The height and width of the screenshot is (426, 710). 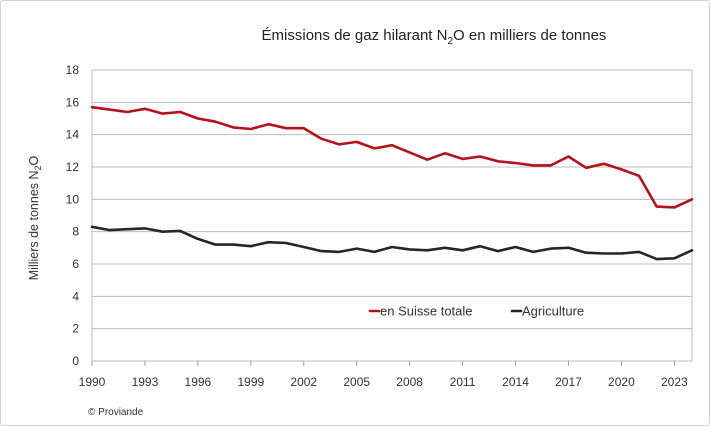 What do you see at coordinates (34, 160) in the screenshot?
I see `y-axis-label-rest: O` at bounding box center [34, 160].